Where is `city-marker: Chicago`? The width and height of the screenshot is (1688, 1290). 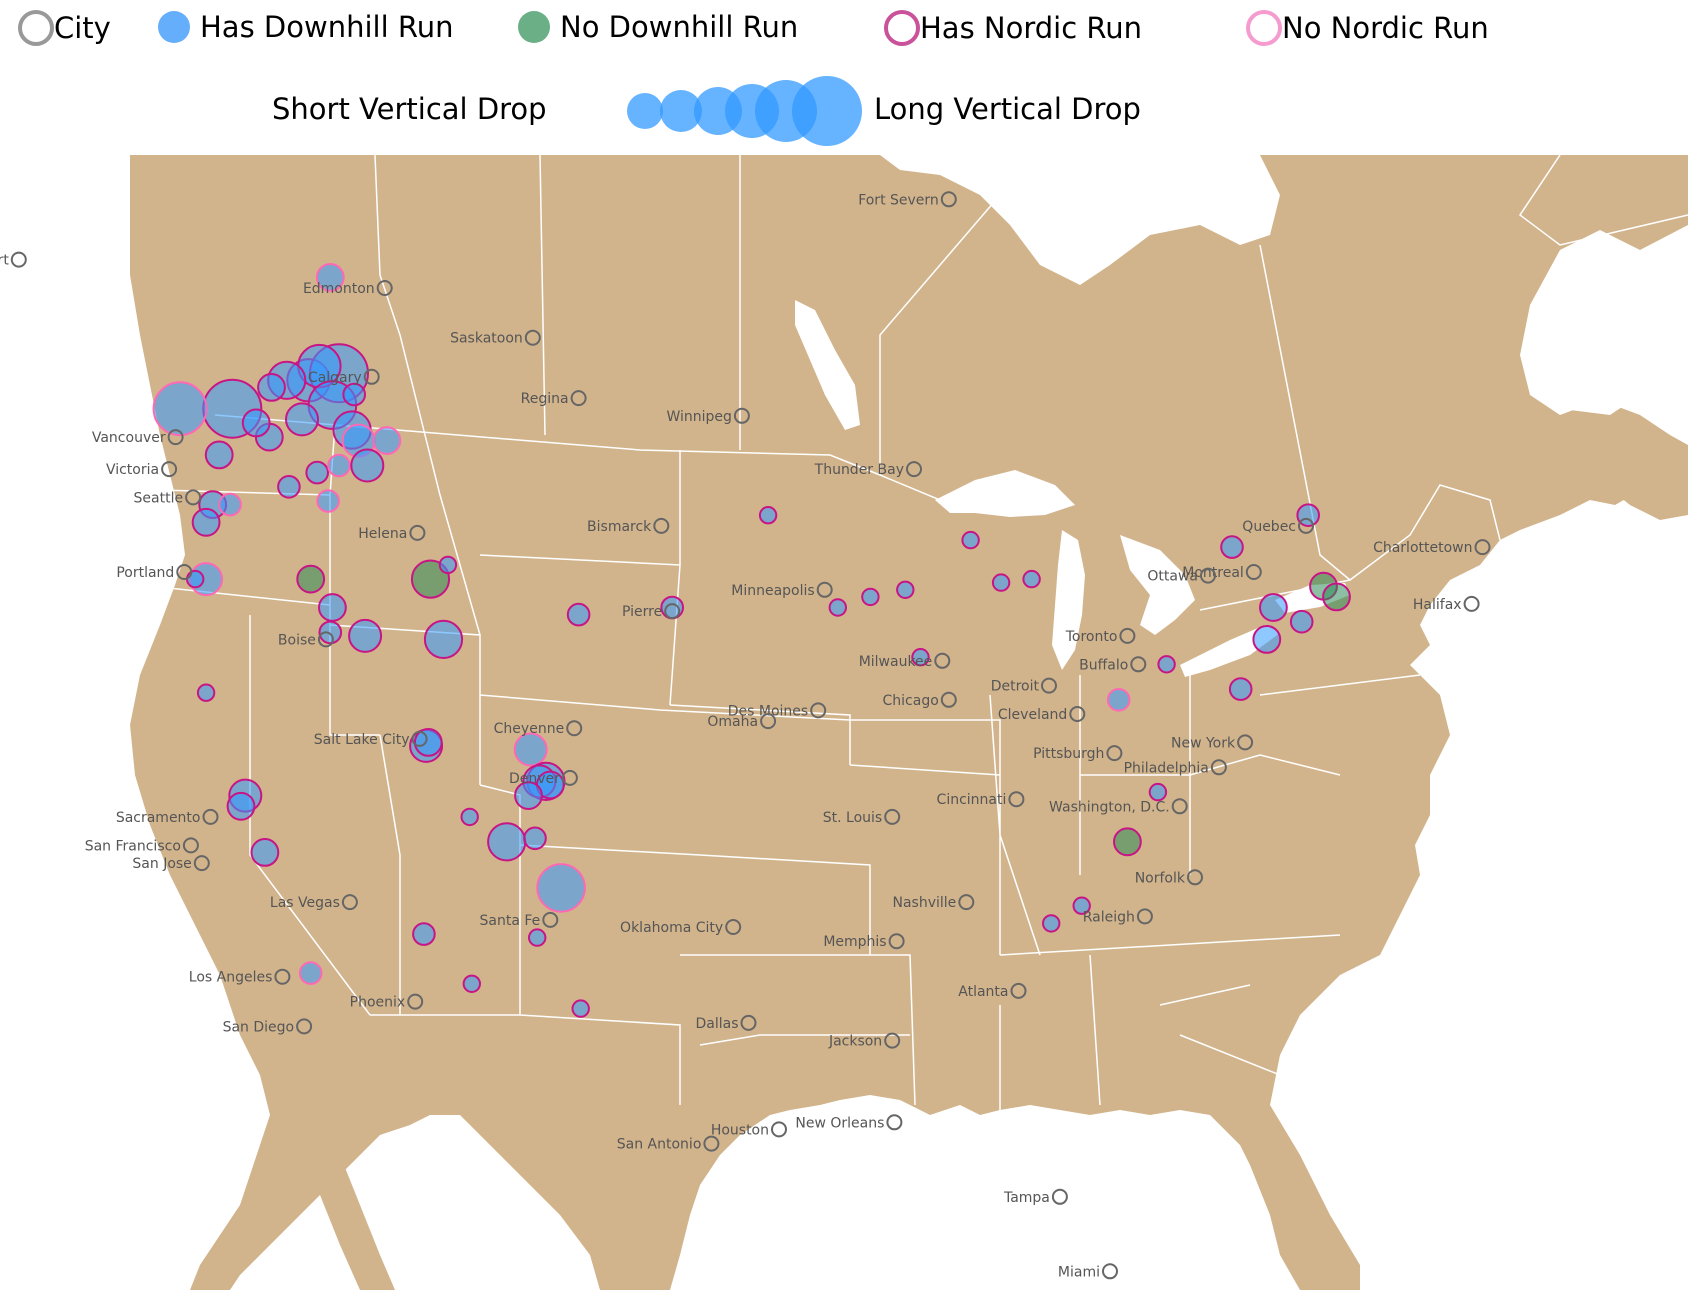
city-marker: Chicago is located at coordinates (920, 700).